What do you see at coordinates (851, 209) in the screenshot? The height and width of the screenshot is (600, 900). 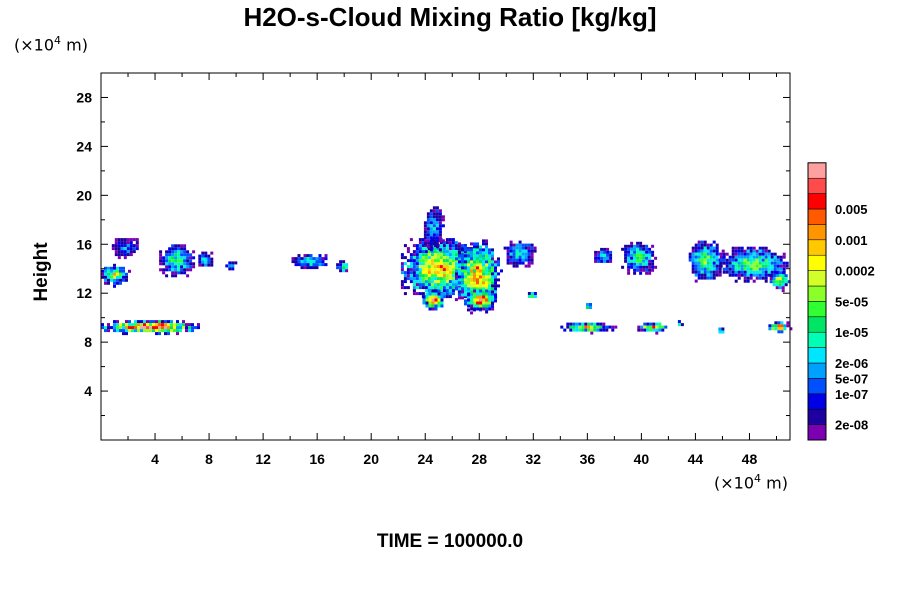 I see `legend-label: 0.005` at bounding box center [851, 209].